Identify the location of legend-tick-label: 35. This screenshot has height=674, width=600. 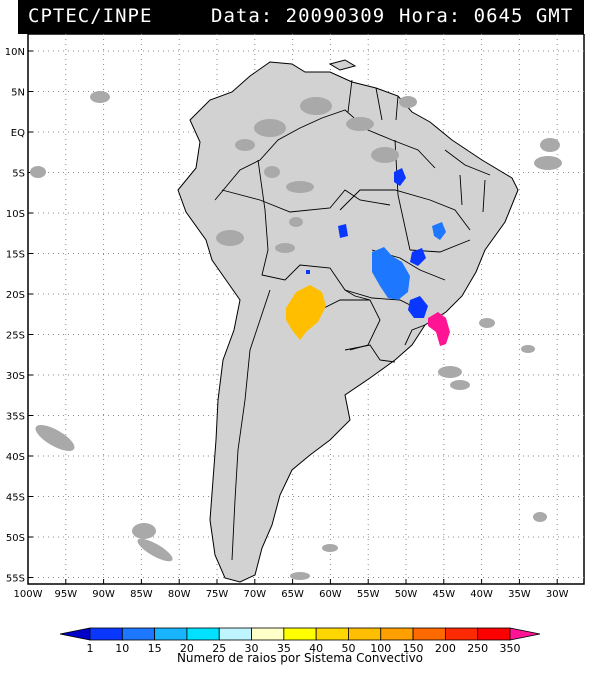
(284, 648).